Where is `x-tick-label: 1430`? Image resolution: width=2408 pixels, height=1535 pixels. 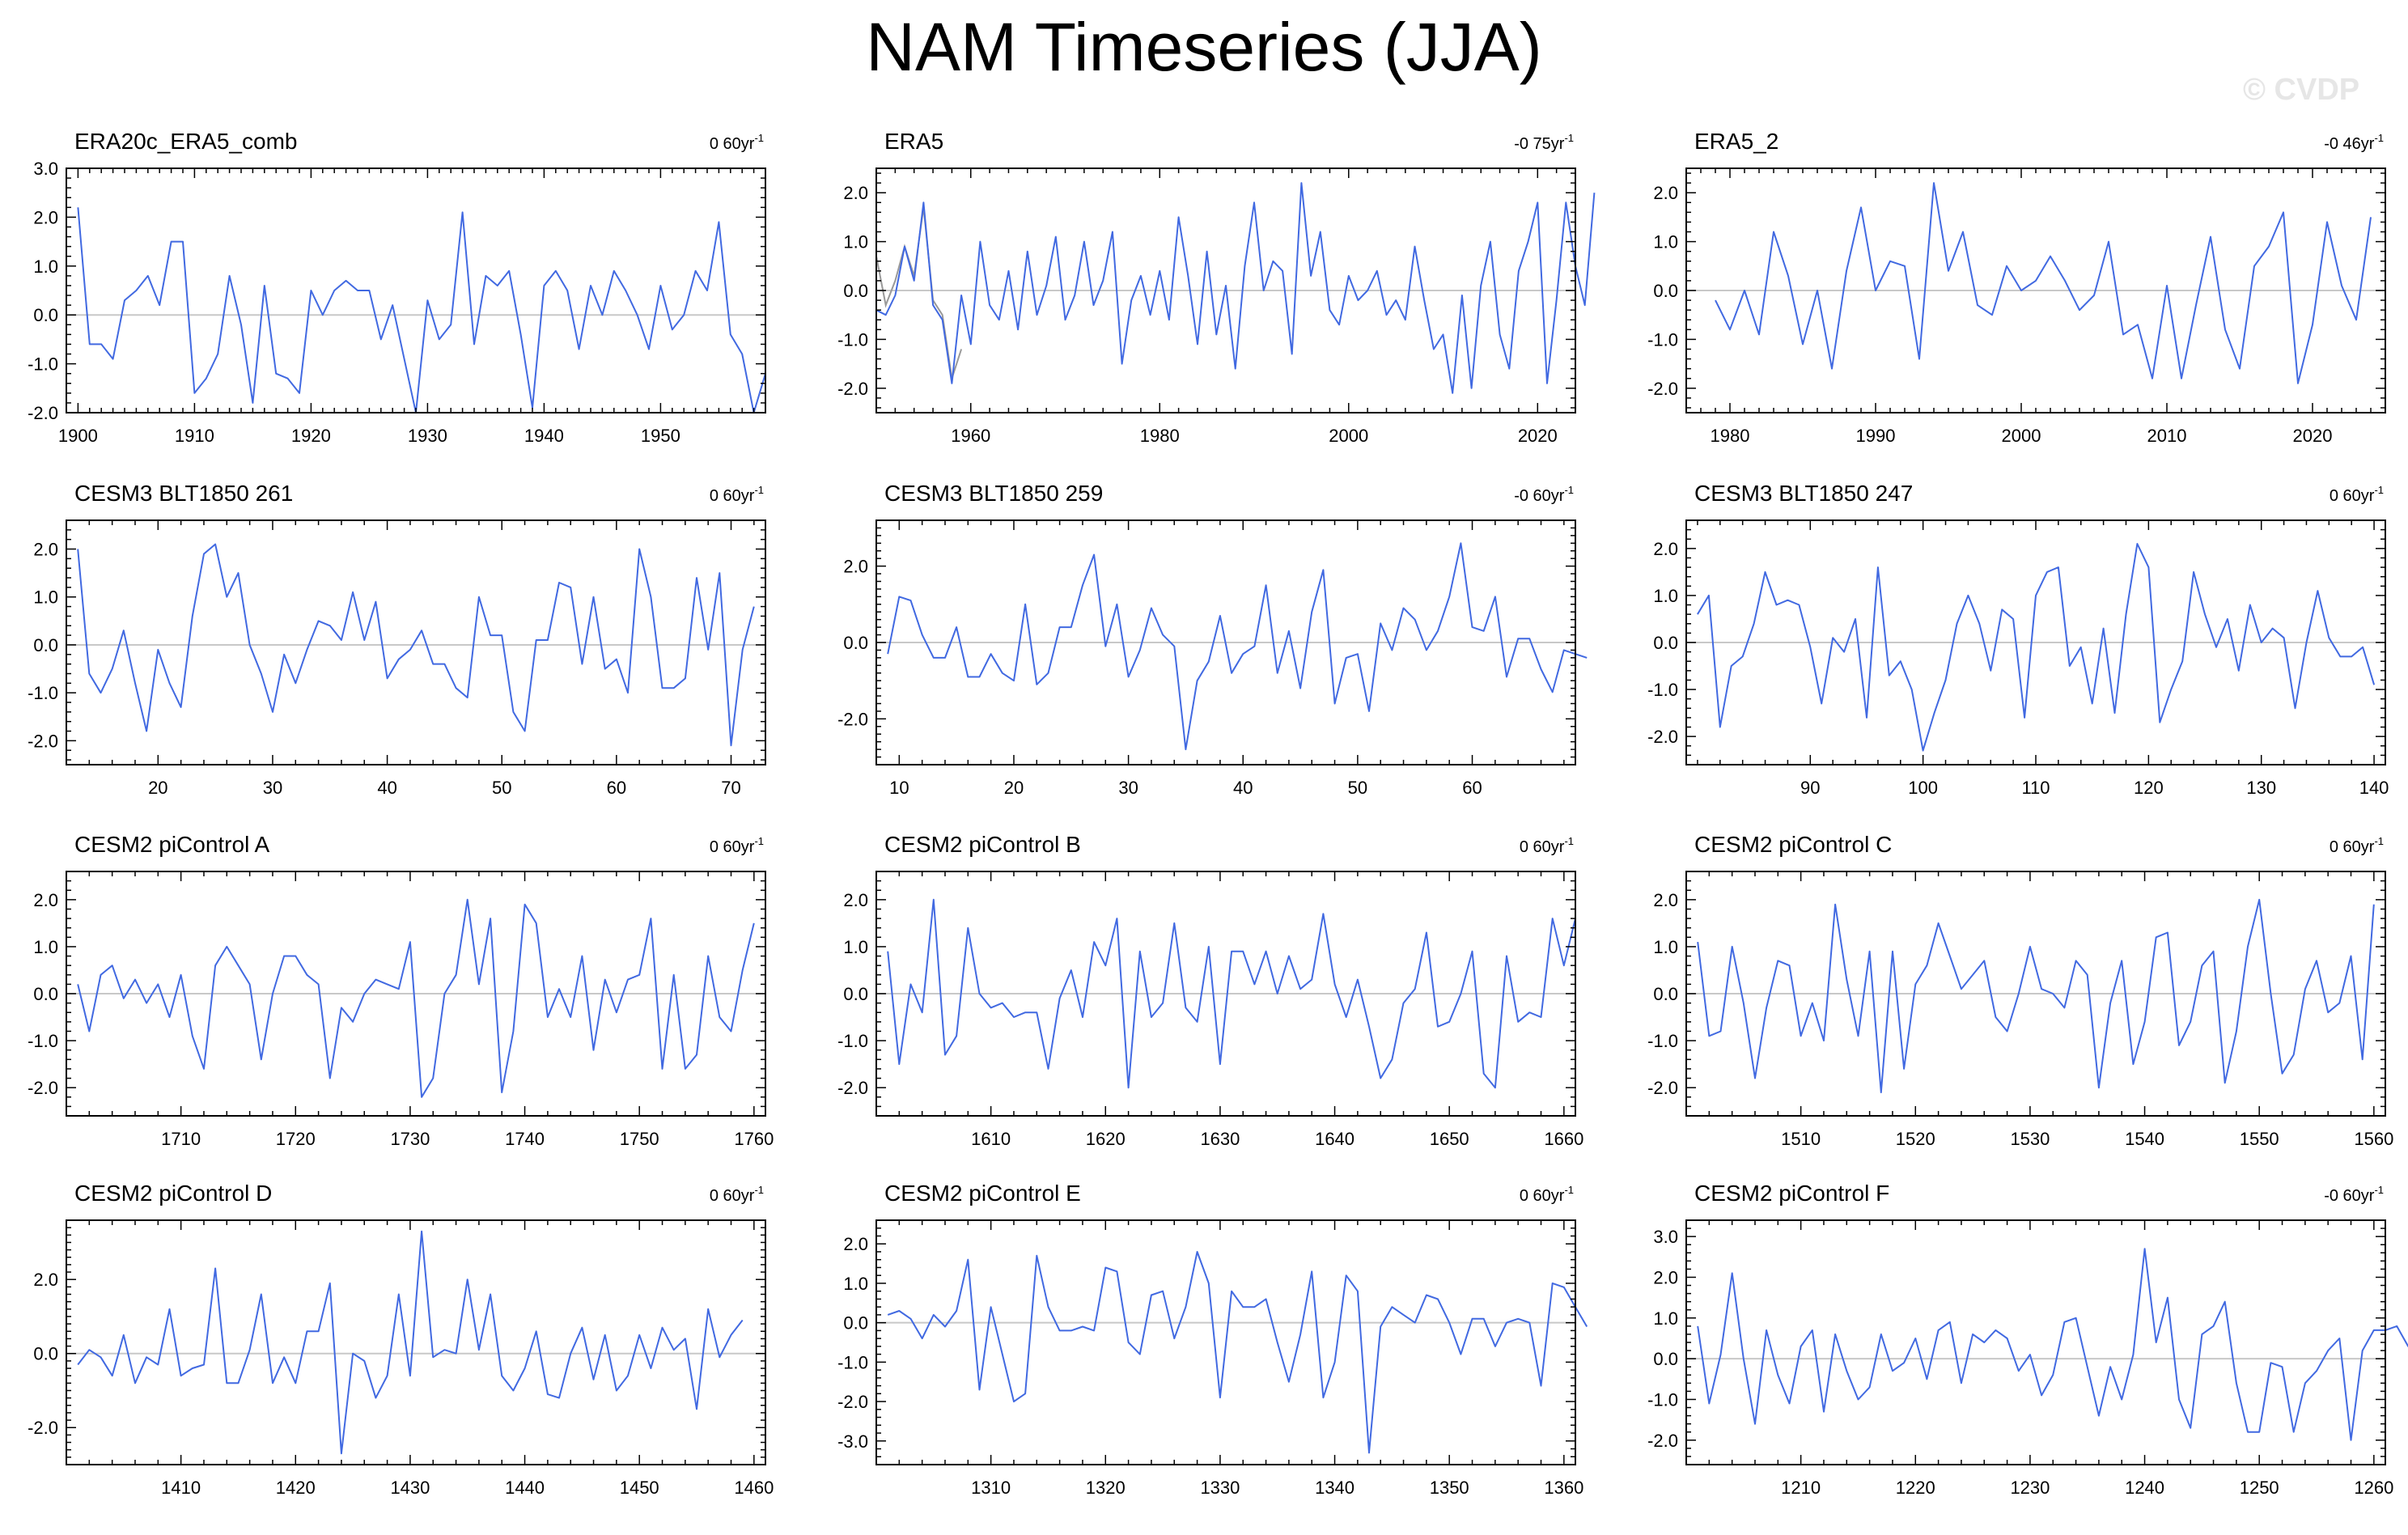
x-tick-label: 1430 is located at coordinates (410, 1488).